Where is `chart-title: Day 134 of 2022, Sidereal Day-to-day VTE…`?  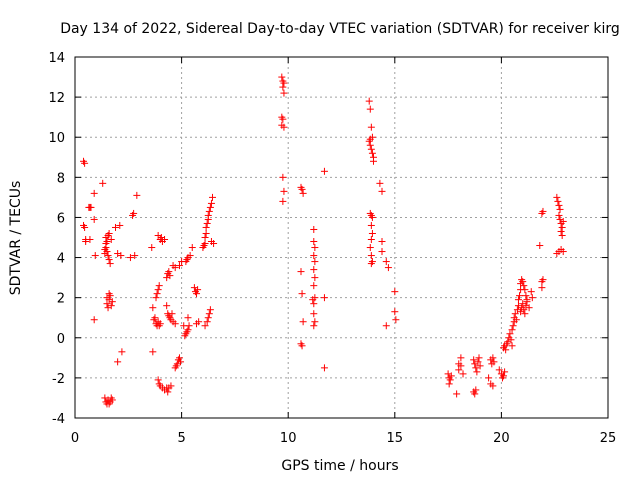
chart-title: Day 134 of 2022, Sidereal Day-to-day VTE… is located at coordinates (340, 29).